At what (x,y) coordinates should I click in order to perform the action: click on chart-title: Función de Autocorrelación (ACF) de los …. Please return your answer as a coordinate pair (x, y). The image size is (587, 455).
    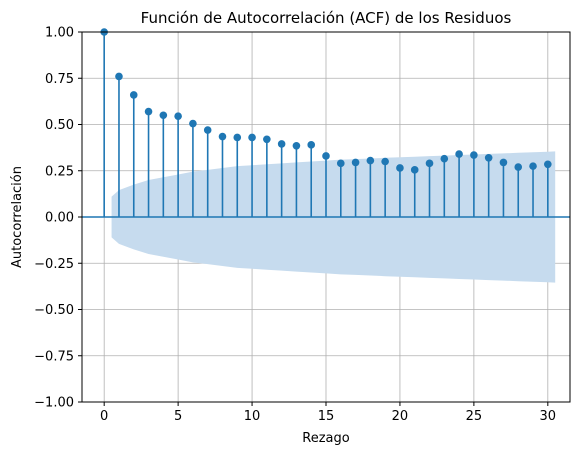
    Looking at the image, I should click on (326, 18).